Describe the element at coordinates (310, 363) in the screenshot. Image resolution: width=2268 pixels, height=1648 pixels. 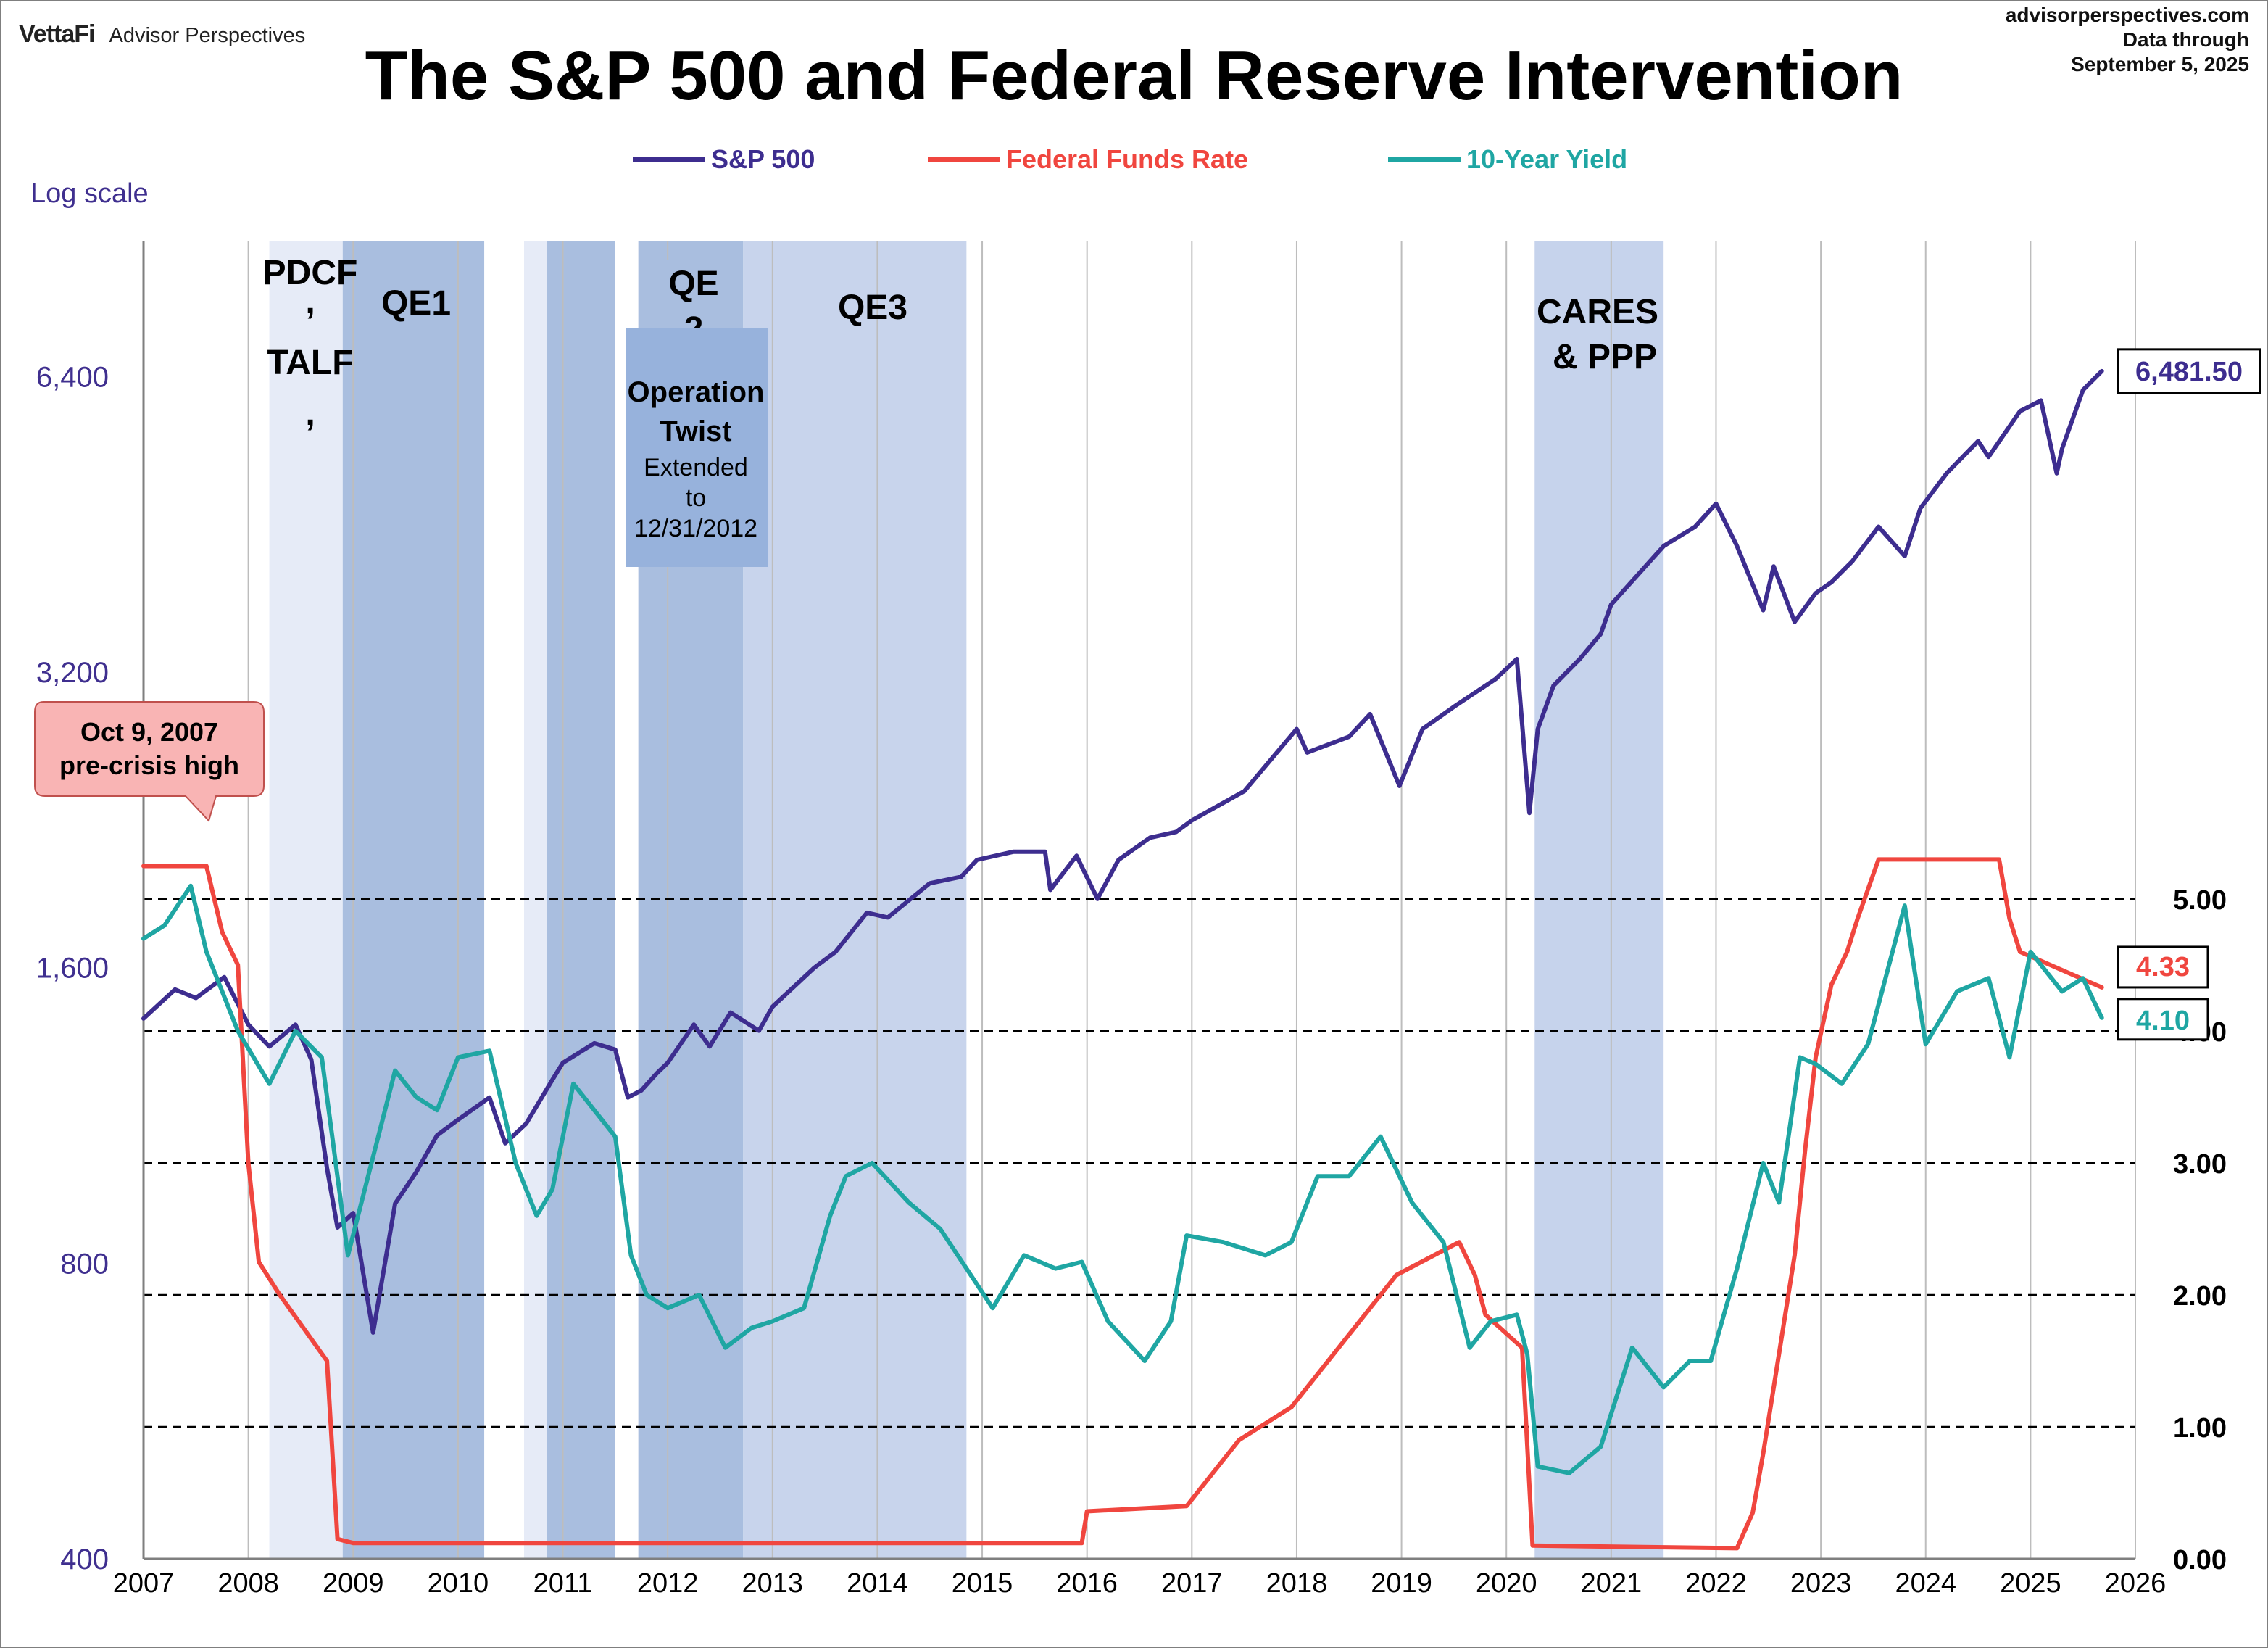
I see `period-label-talf: TALF` at that location.